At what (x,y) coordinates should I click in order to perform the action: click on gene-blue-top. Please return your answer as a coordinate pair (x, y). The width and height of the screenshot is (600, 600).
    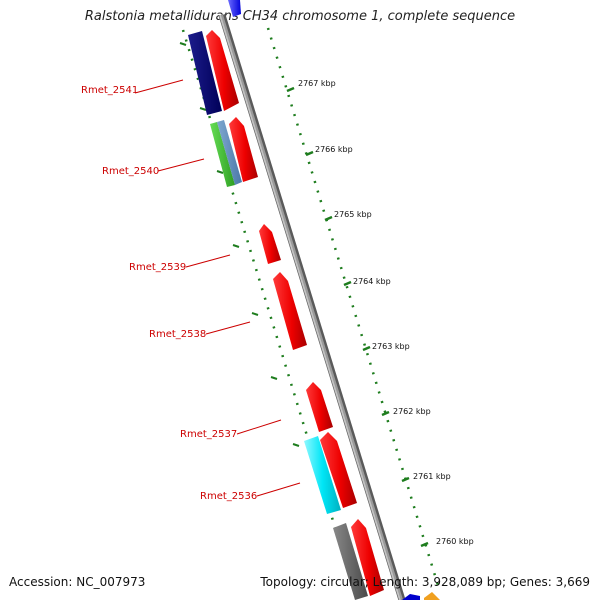
    Looking at the image, I should click on (234, 8).